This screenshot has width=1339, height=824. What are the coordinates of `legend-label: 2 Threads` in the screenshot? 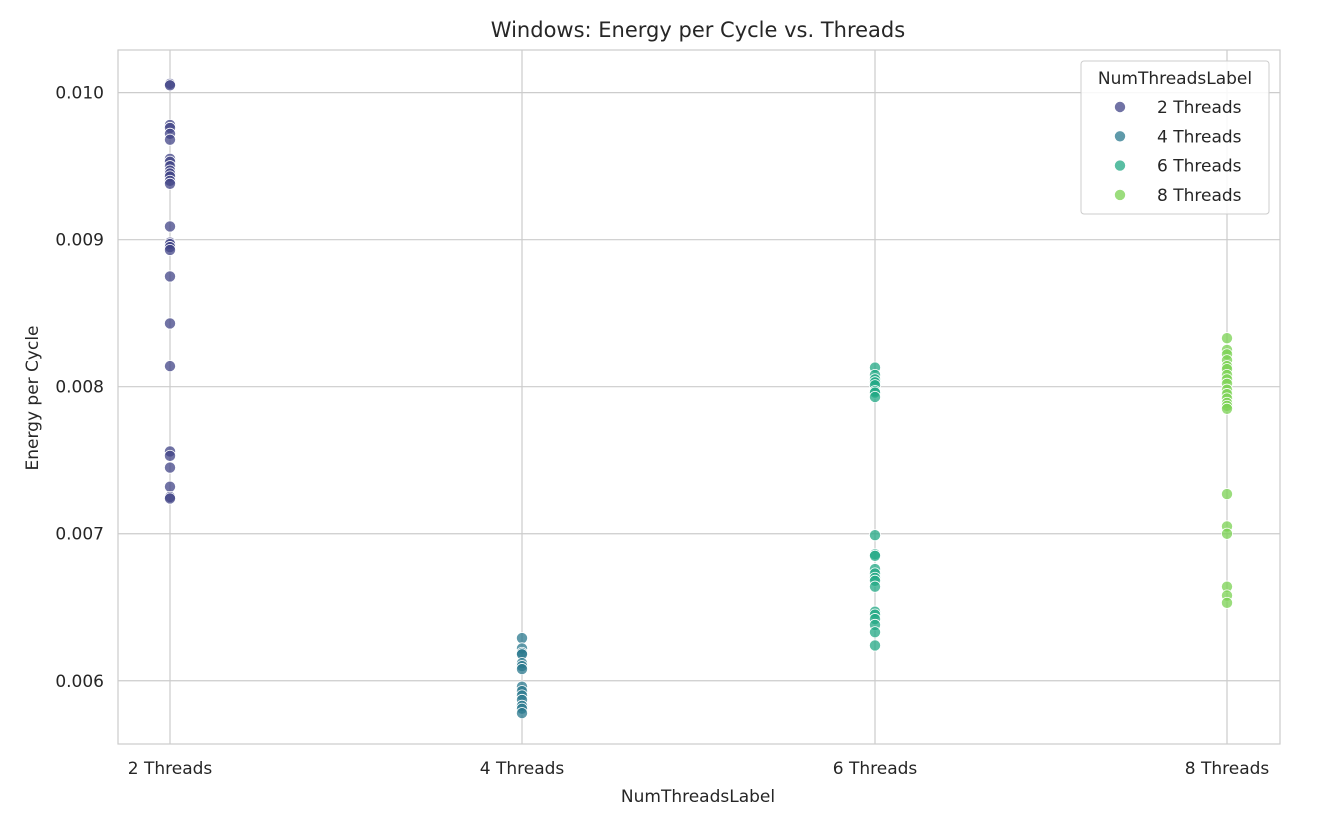 It's located at (1199, 108).